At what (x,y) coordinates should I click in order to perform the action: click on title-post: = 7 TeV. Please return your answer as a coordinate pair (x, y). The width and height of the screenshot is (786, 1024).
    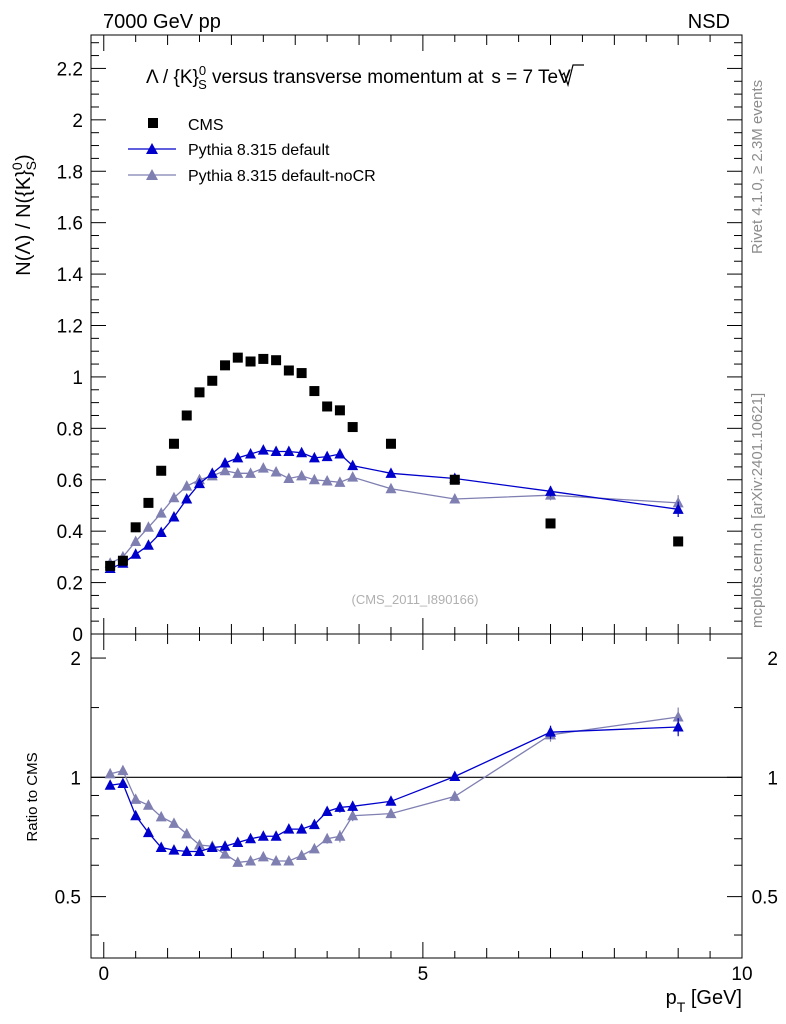
    Looking at the image, I should click on (536, 77).